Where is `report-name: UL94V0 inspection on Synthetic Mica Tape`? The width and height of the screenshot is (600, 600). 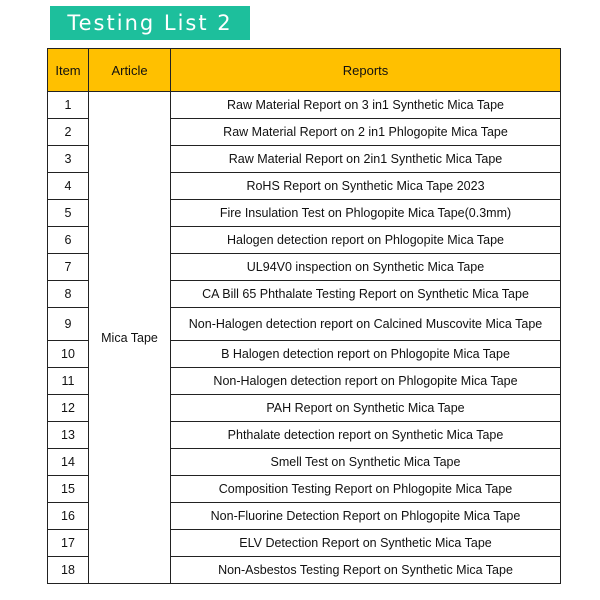 report-name: UL94V0 inspection on Synthetic Mica Tape is located at coordinates (365, 267).